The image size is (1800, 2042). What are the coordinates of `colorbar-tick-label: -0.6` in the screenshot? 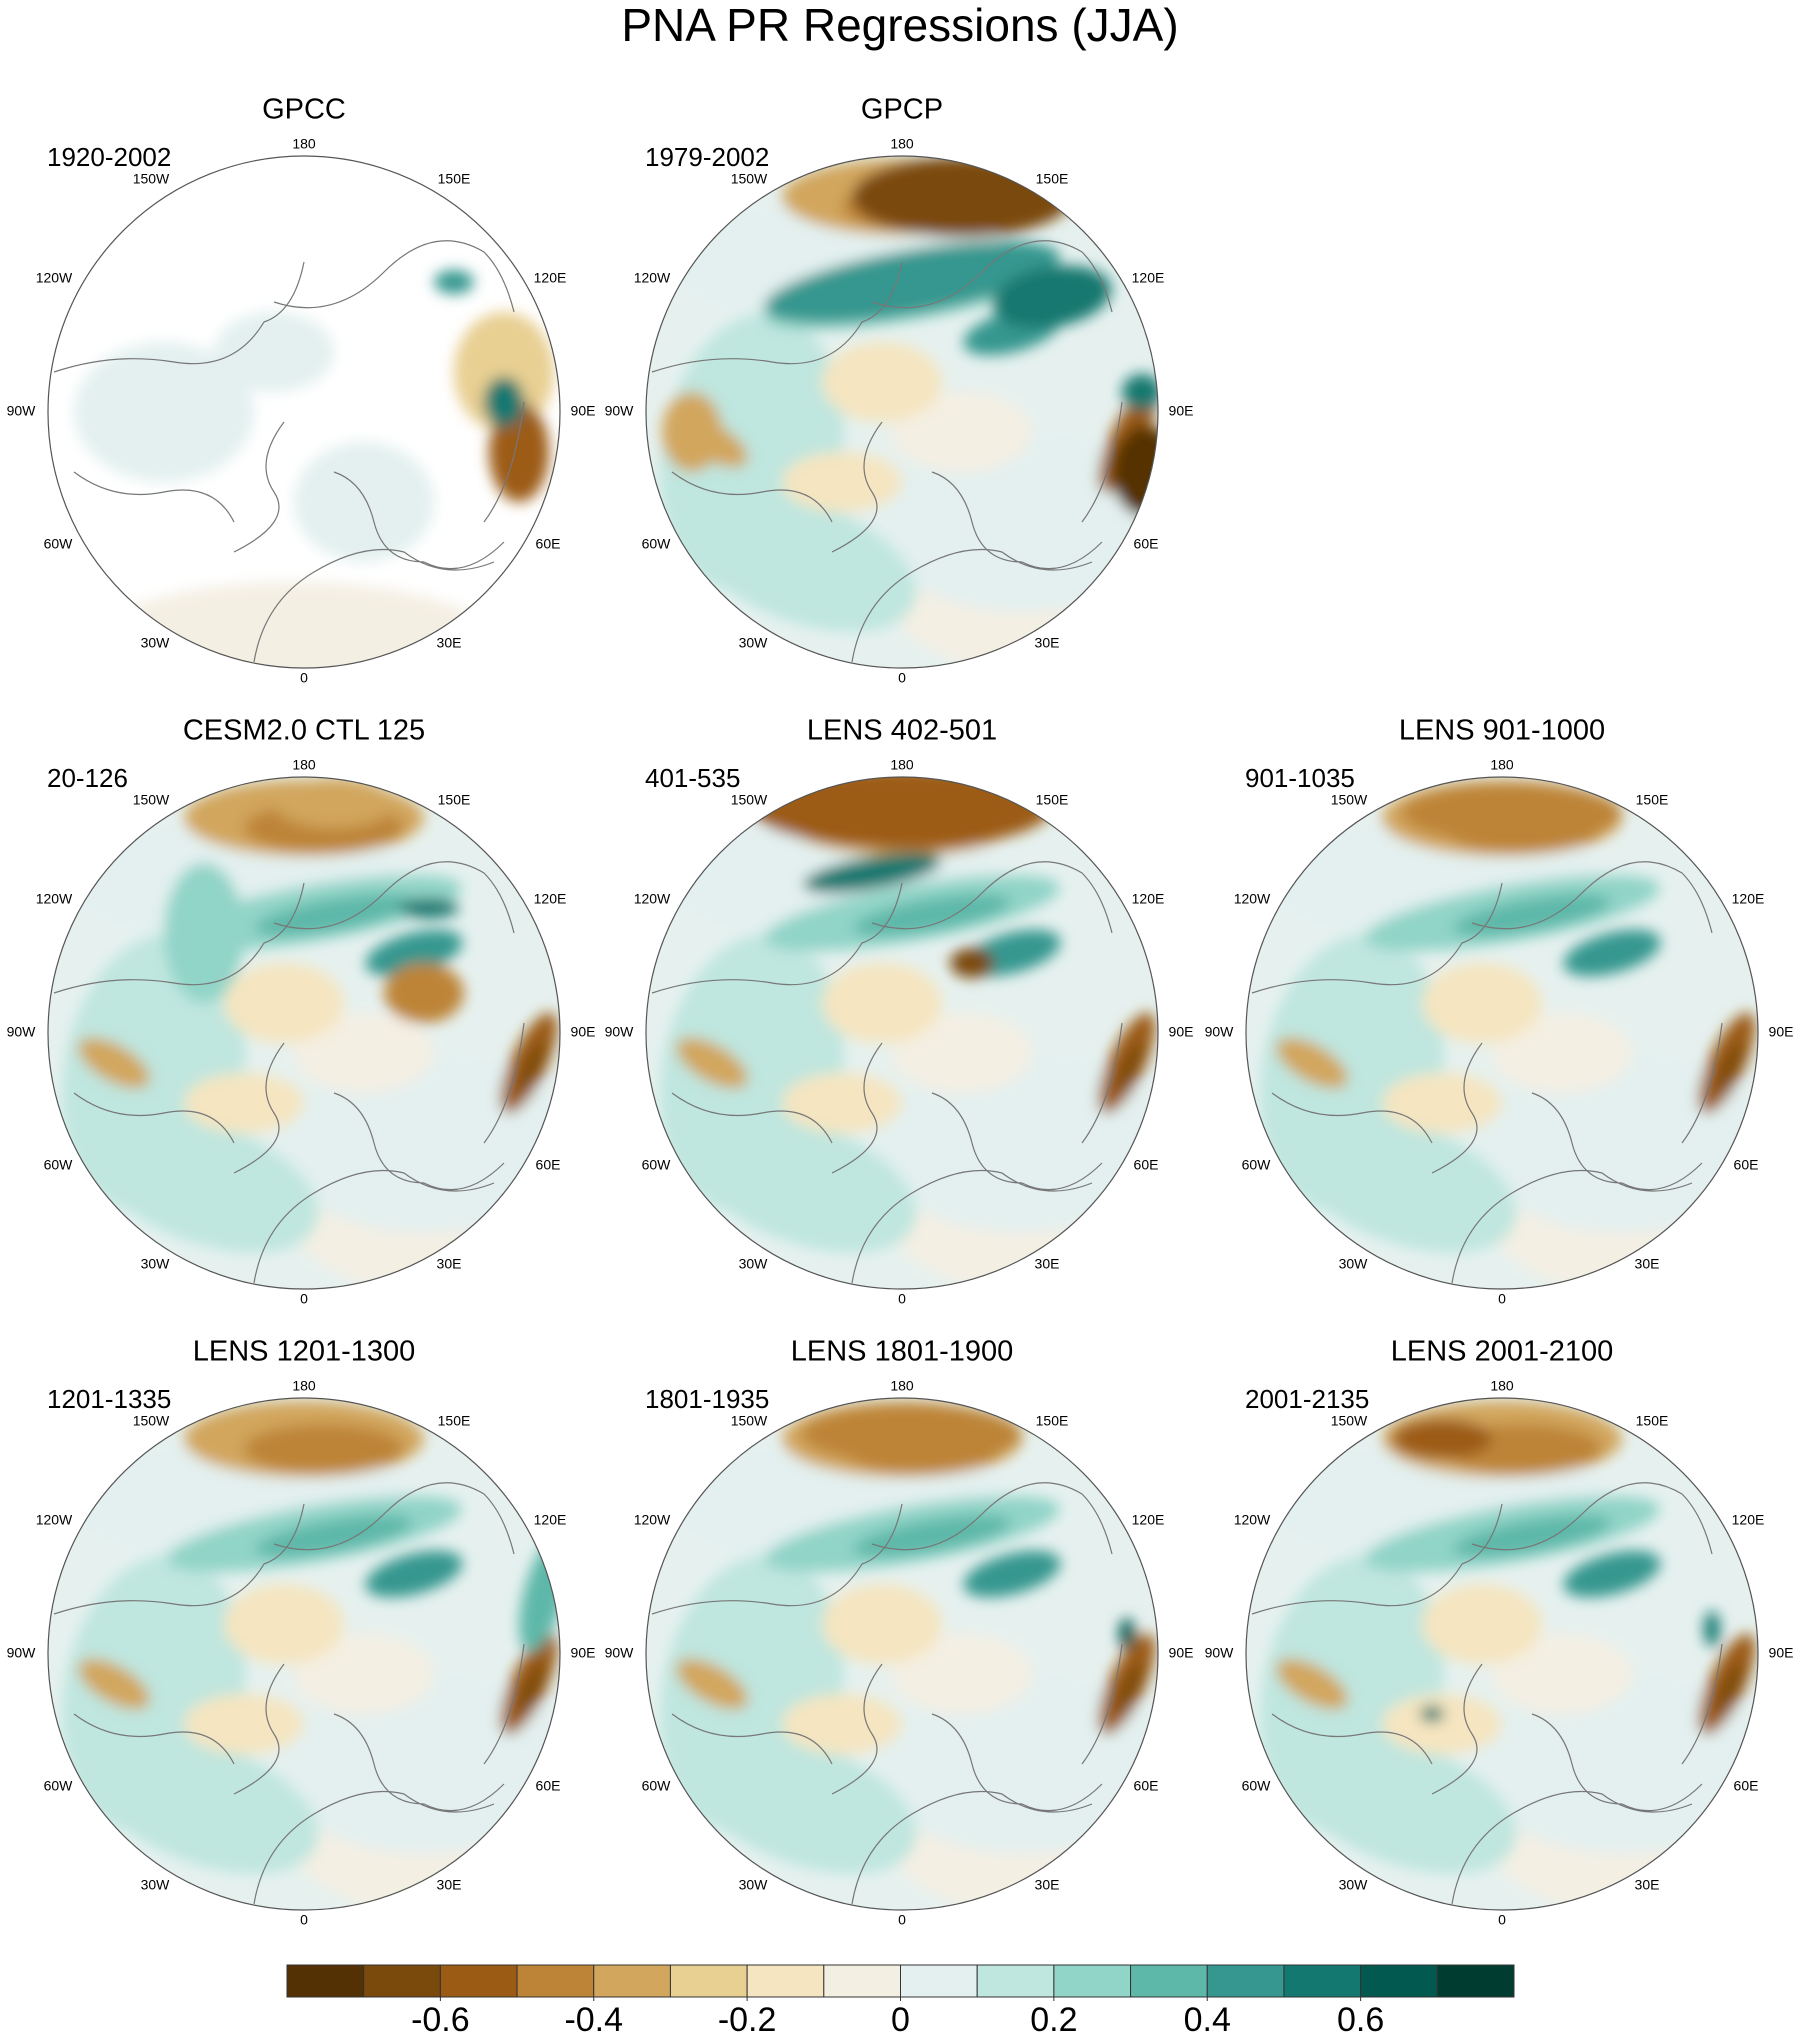 It's located at (440, 2020).